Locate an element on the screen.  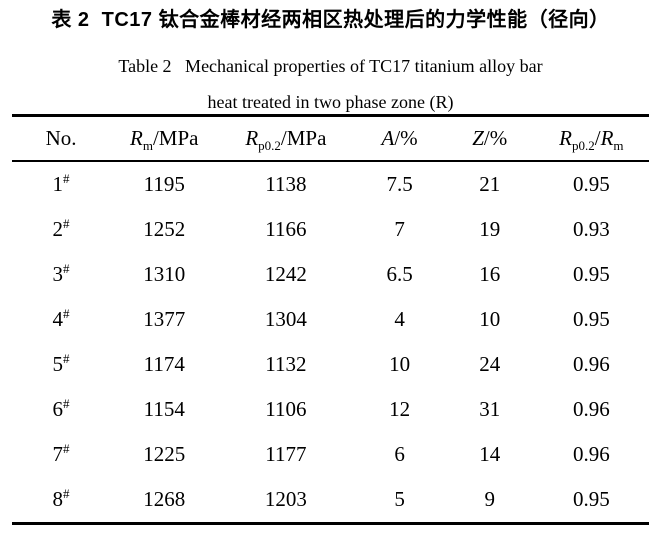
cell-z: 16 is located at coordinates (490, 274).